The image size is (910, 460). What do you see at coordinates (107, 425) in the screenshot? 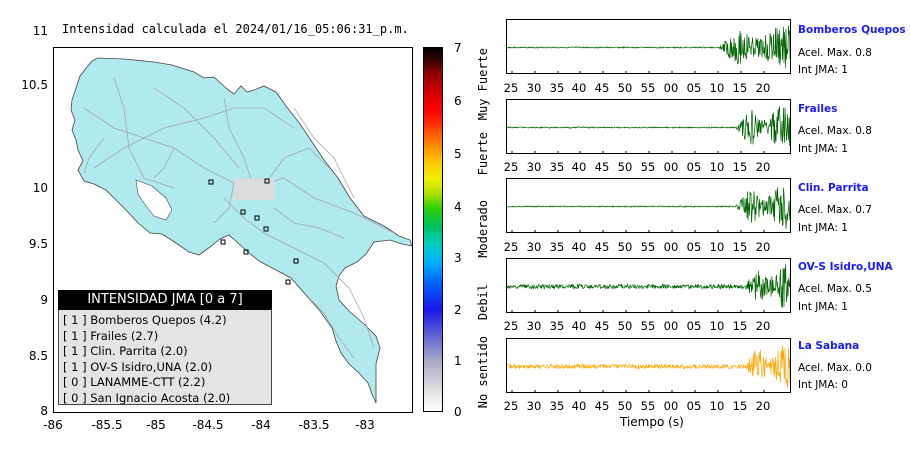
I see `map-xtick-2: -85.5` at bounding box center [107, 425].